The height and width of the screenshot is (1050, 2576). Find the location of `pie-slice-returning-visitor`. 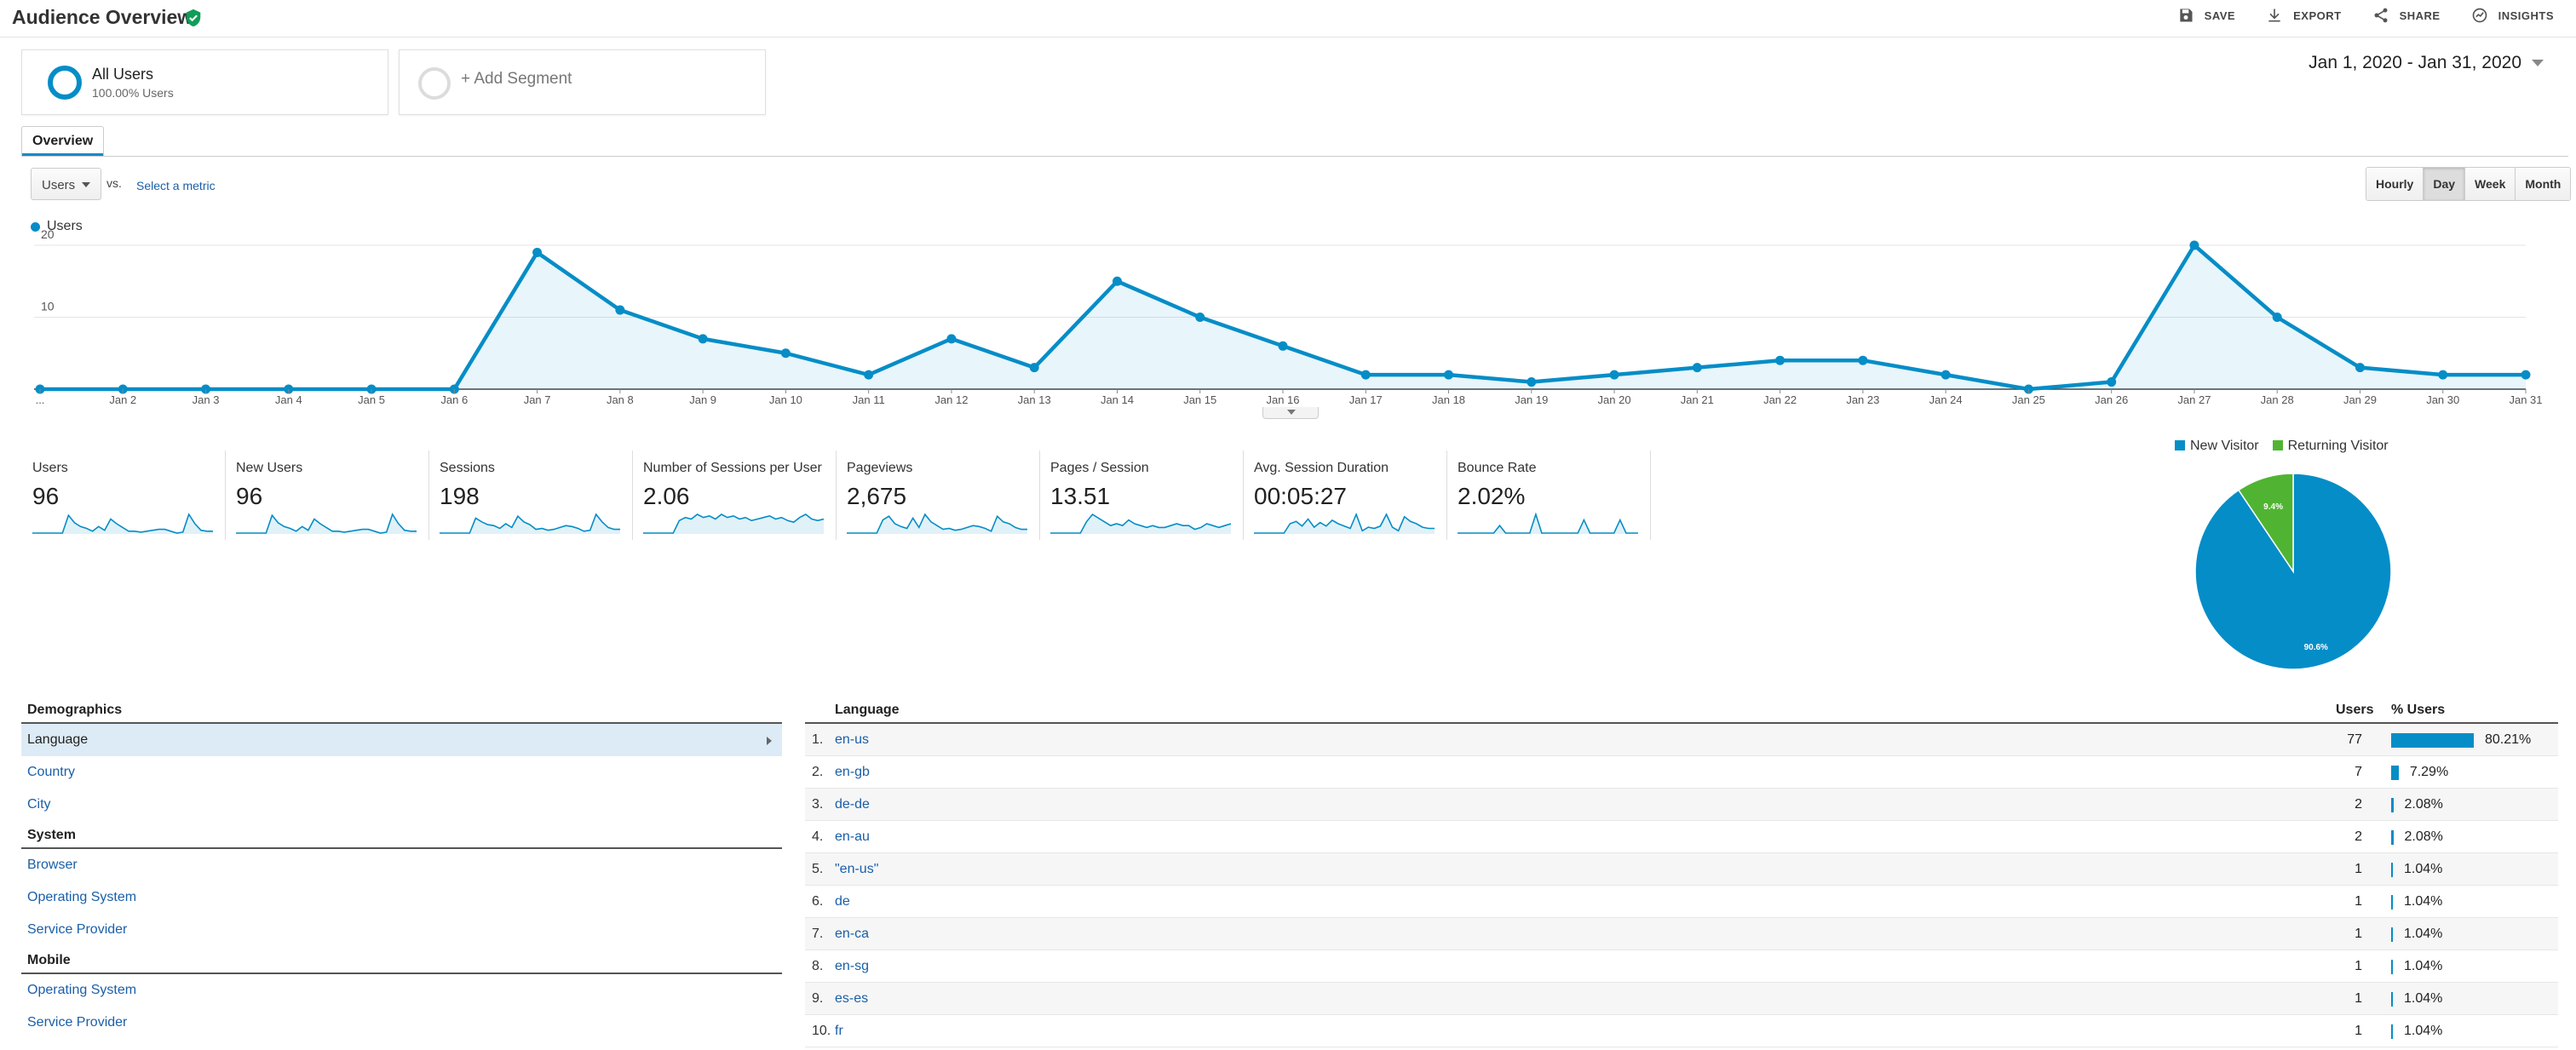

pie-slice-returning-visitor is located at coordinates (2266, 523).